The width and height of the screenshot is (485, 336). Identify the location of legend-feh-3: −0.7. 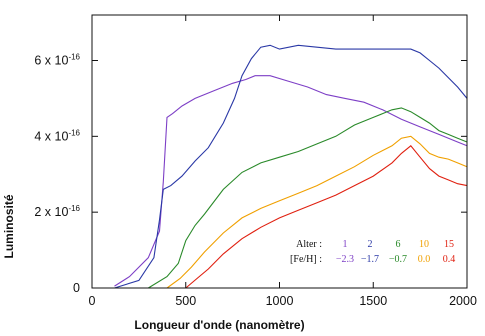
(398, 259).